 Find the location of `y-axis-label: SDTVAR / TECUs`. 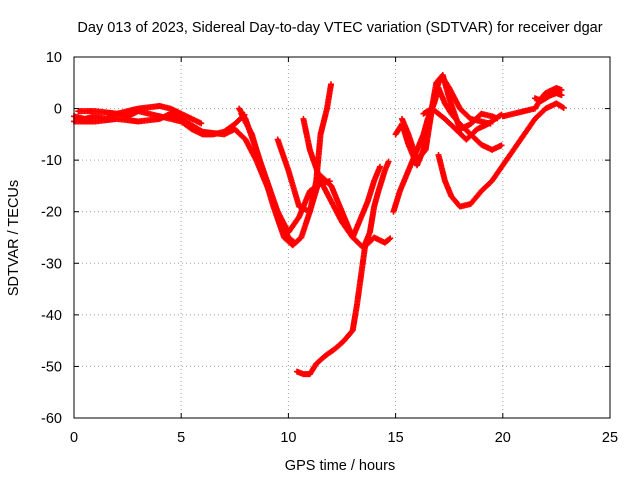

y-axis-label: SDTVAR / TECUs is located at coordinates (14, 238).